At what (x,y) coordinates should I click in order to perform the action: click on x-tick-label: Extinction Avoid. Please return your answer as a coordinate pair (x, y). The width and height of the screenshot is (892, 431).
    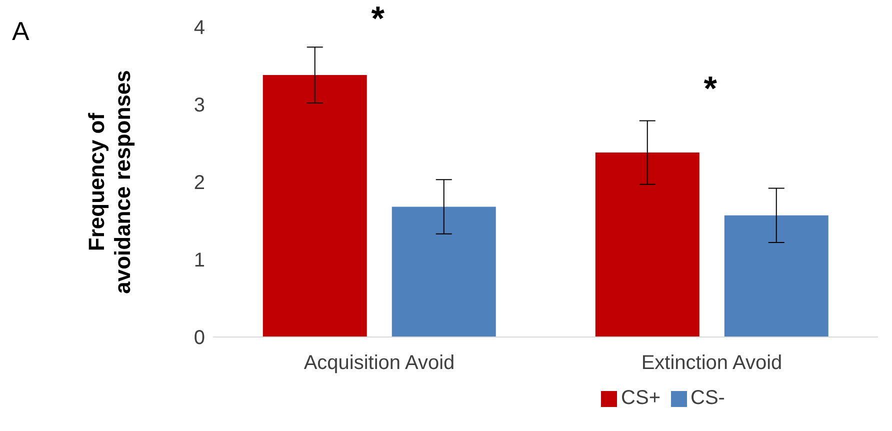
    Looking at the image, I should click on (711, 363).